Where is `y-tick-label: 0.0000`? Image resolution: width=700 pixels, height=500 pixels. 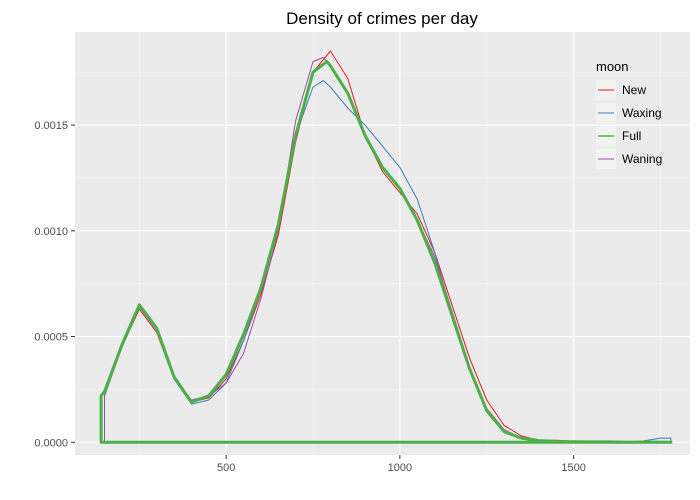
y-tick-label: 0.0000 is located at coordinates (51, 443).